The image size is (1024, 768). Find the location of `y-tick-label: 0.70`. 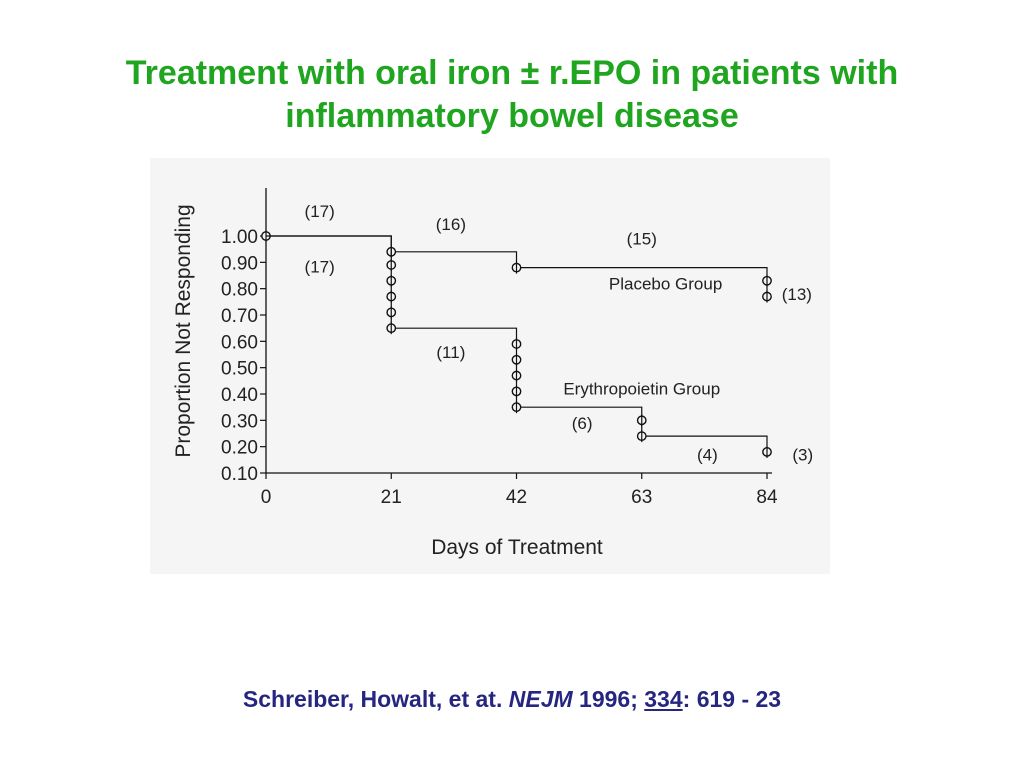

y-tick-label: 0.70 is located at coordinates (239, 316).